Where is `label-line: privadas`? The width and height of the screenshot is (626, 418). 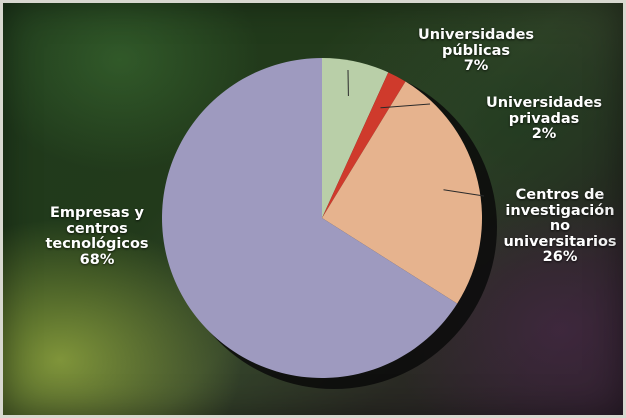
label-line: privadas is located at coordinates (544, 118).